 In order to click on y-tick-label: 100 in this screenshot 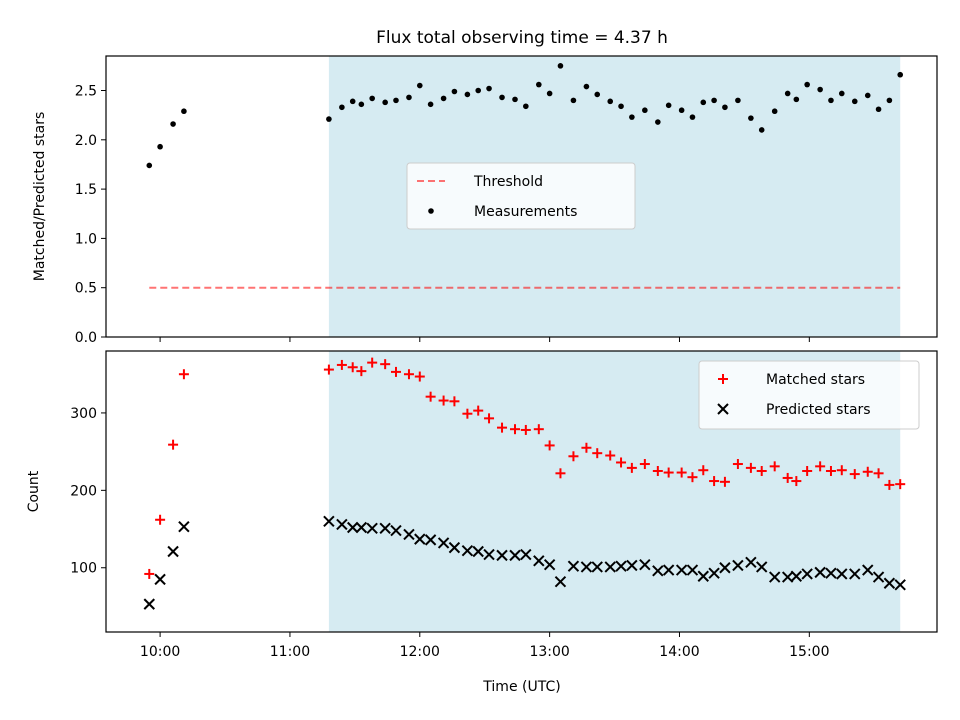, I will do `click(83, 569)`.